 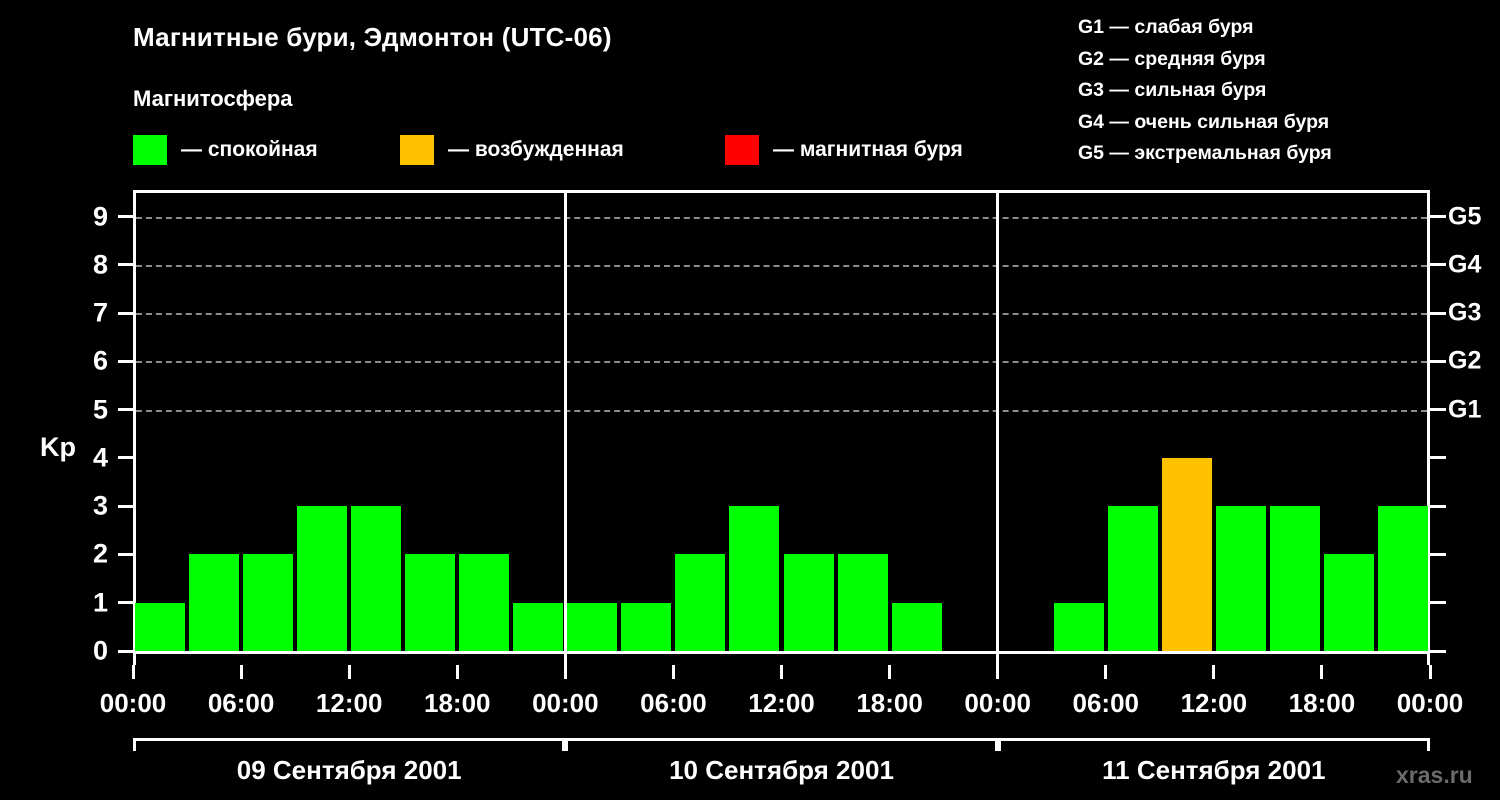 What do you see at coordinates (1205, 153) in the screenshot?
I see `g-legend-item-5: G5 — экстремальная буря` at bounding box center [1205, 153].